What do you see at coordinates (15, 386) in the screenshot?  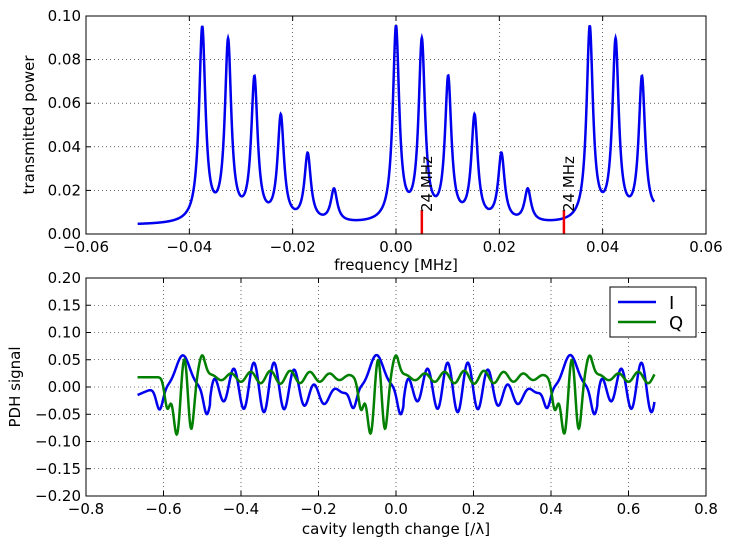 I see `pdh-y-axis-label: PDH signal` at bounding box center [15, 386].